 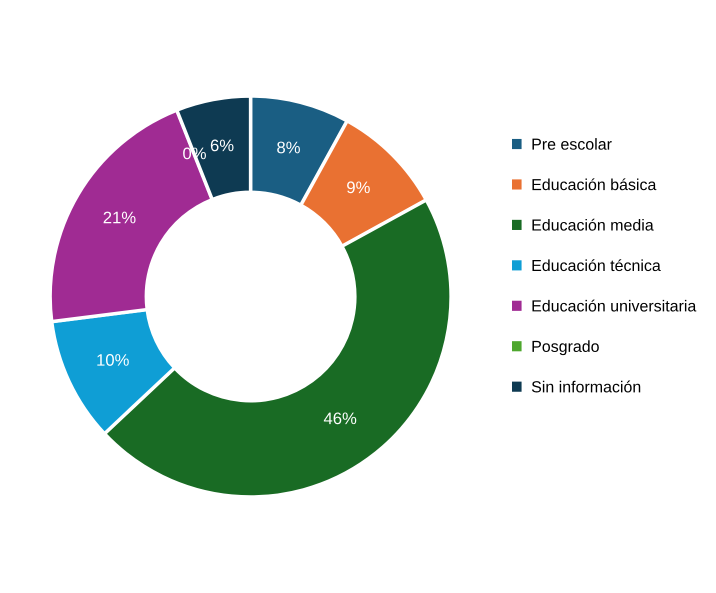 I want to click on legend-label: Educación media, so click(x=593, y=224).